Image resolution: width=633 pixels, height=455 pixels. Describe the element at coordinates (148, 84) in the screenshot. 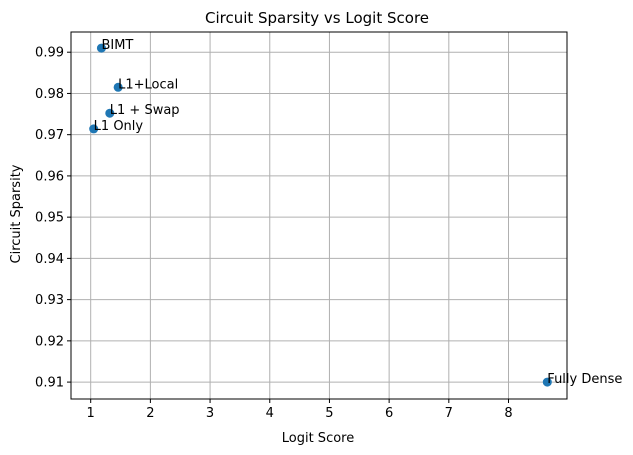

I see `point-label: L1+Local` at that location.